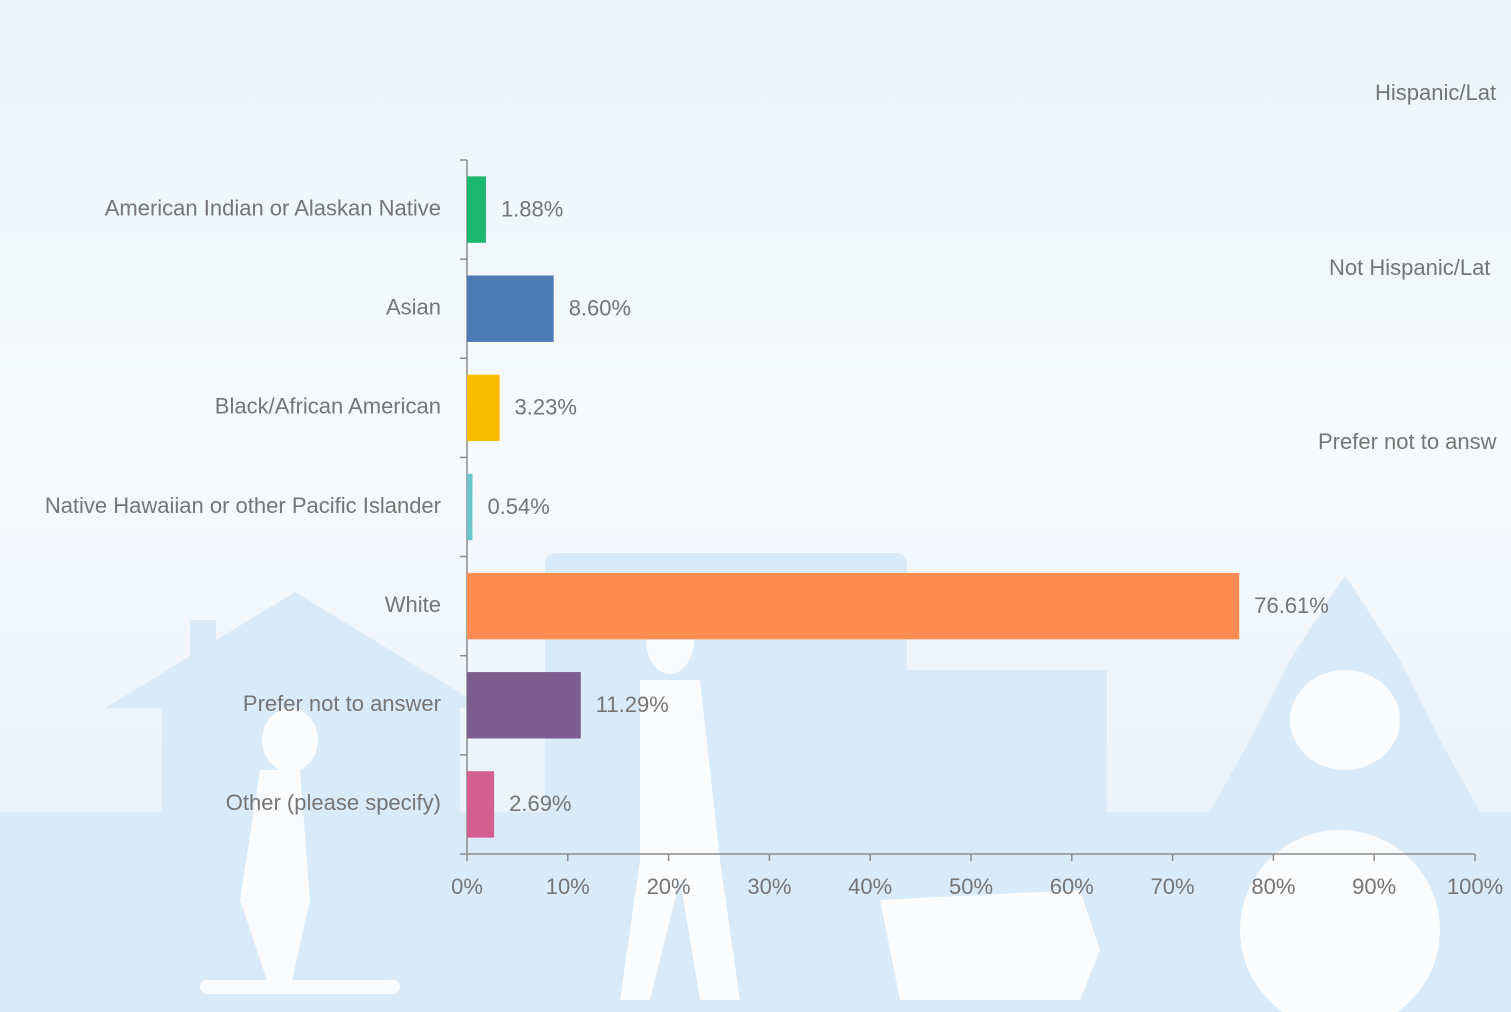 The width and height of the screenshot is (1511, 1012). I want to click on data-label: 11.29%, so click(632, 704).